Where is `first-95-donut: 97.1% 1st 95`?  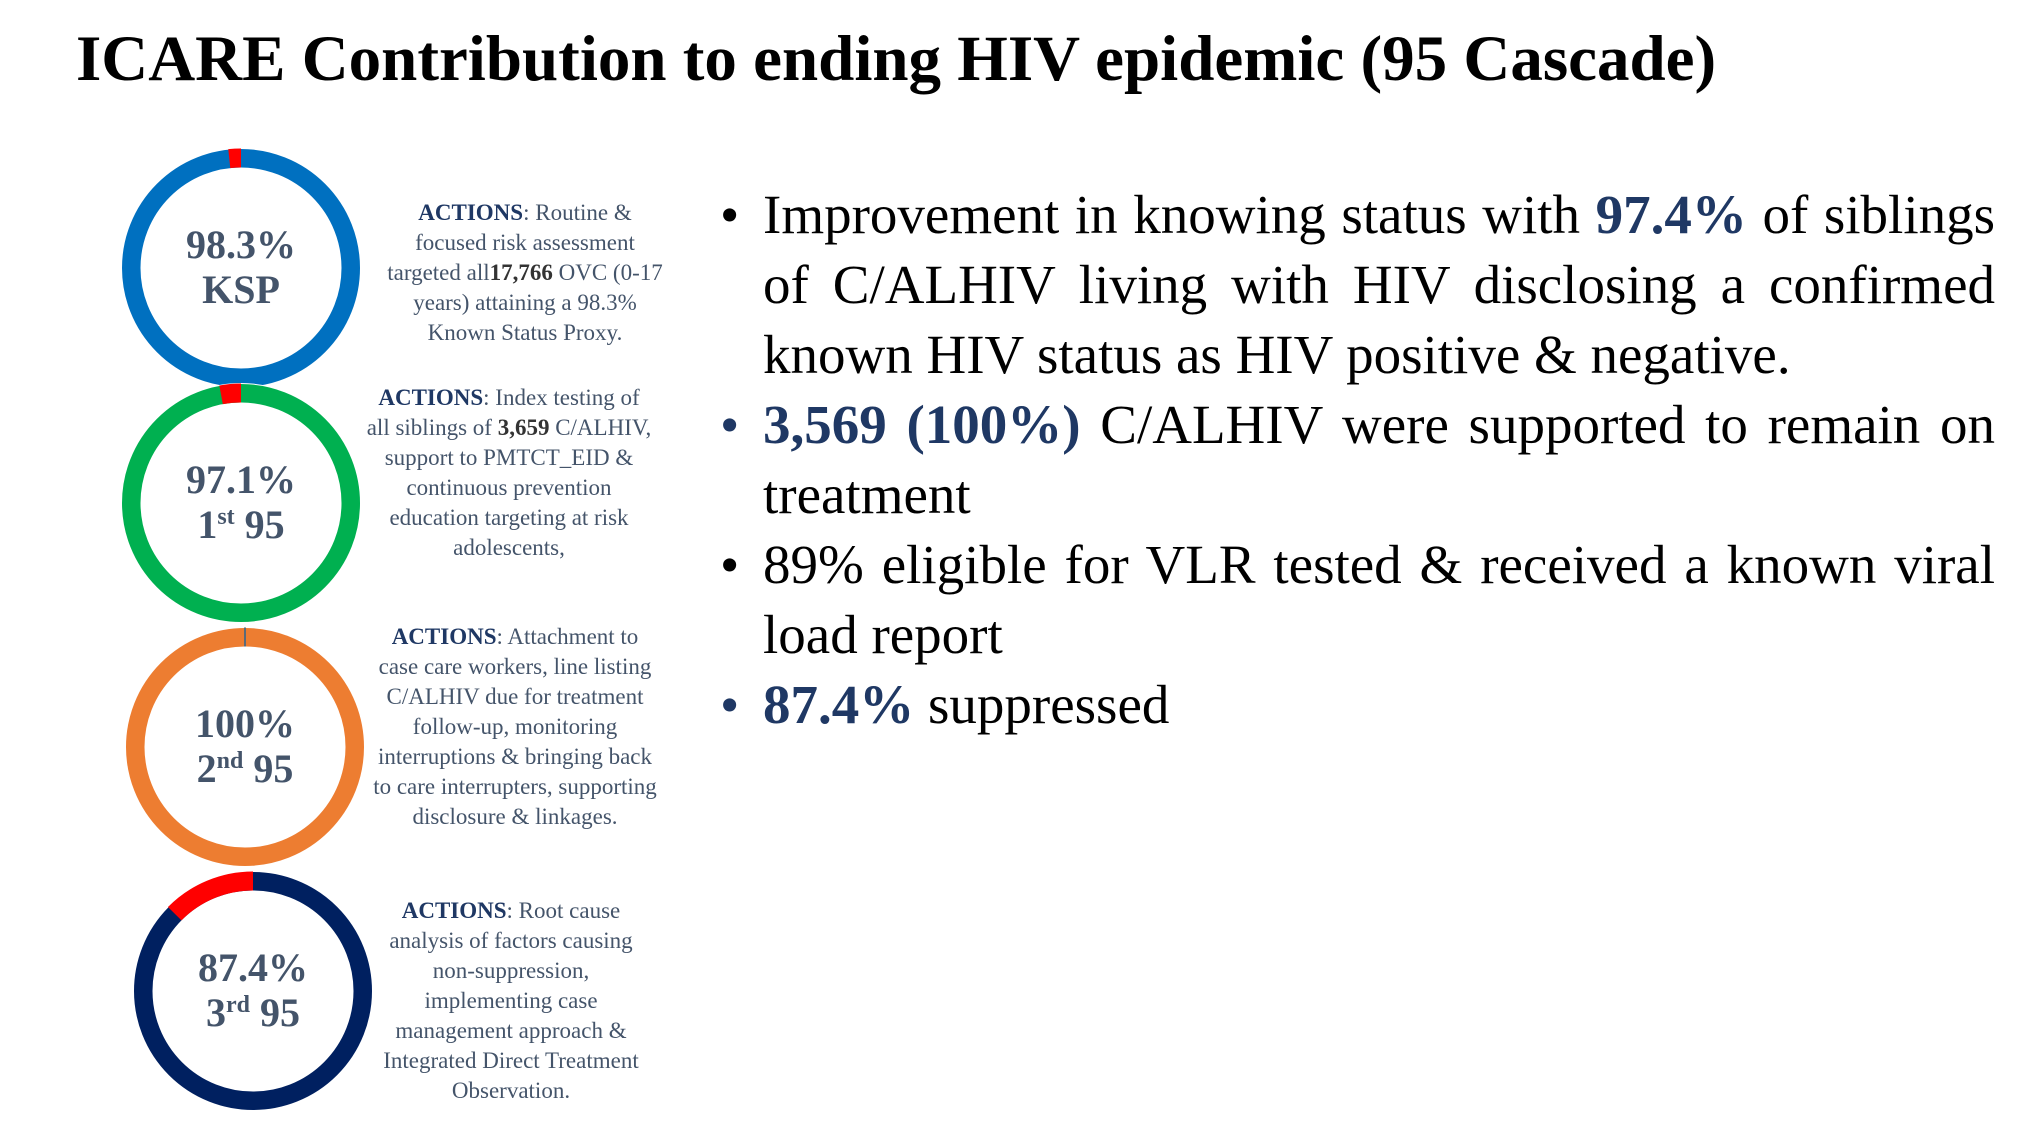 first-95-donut: 97.1% 1st 95 is located at coordinates (241, 503).